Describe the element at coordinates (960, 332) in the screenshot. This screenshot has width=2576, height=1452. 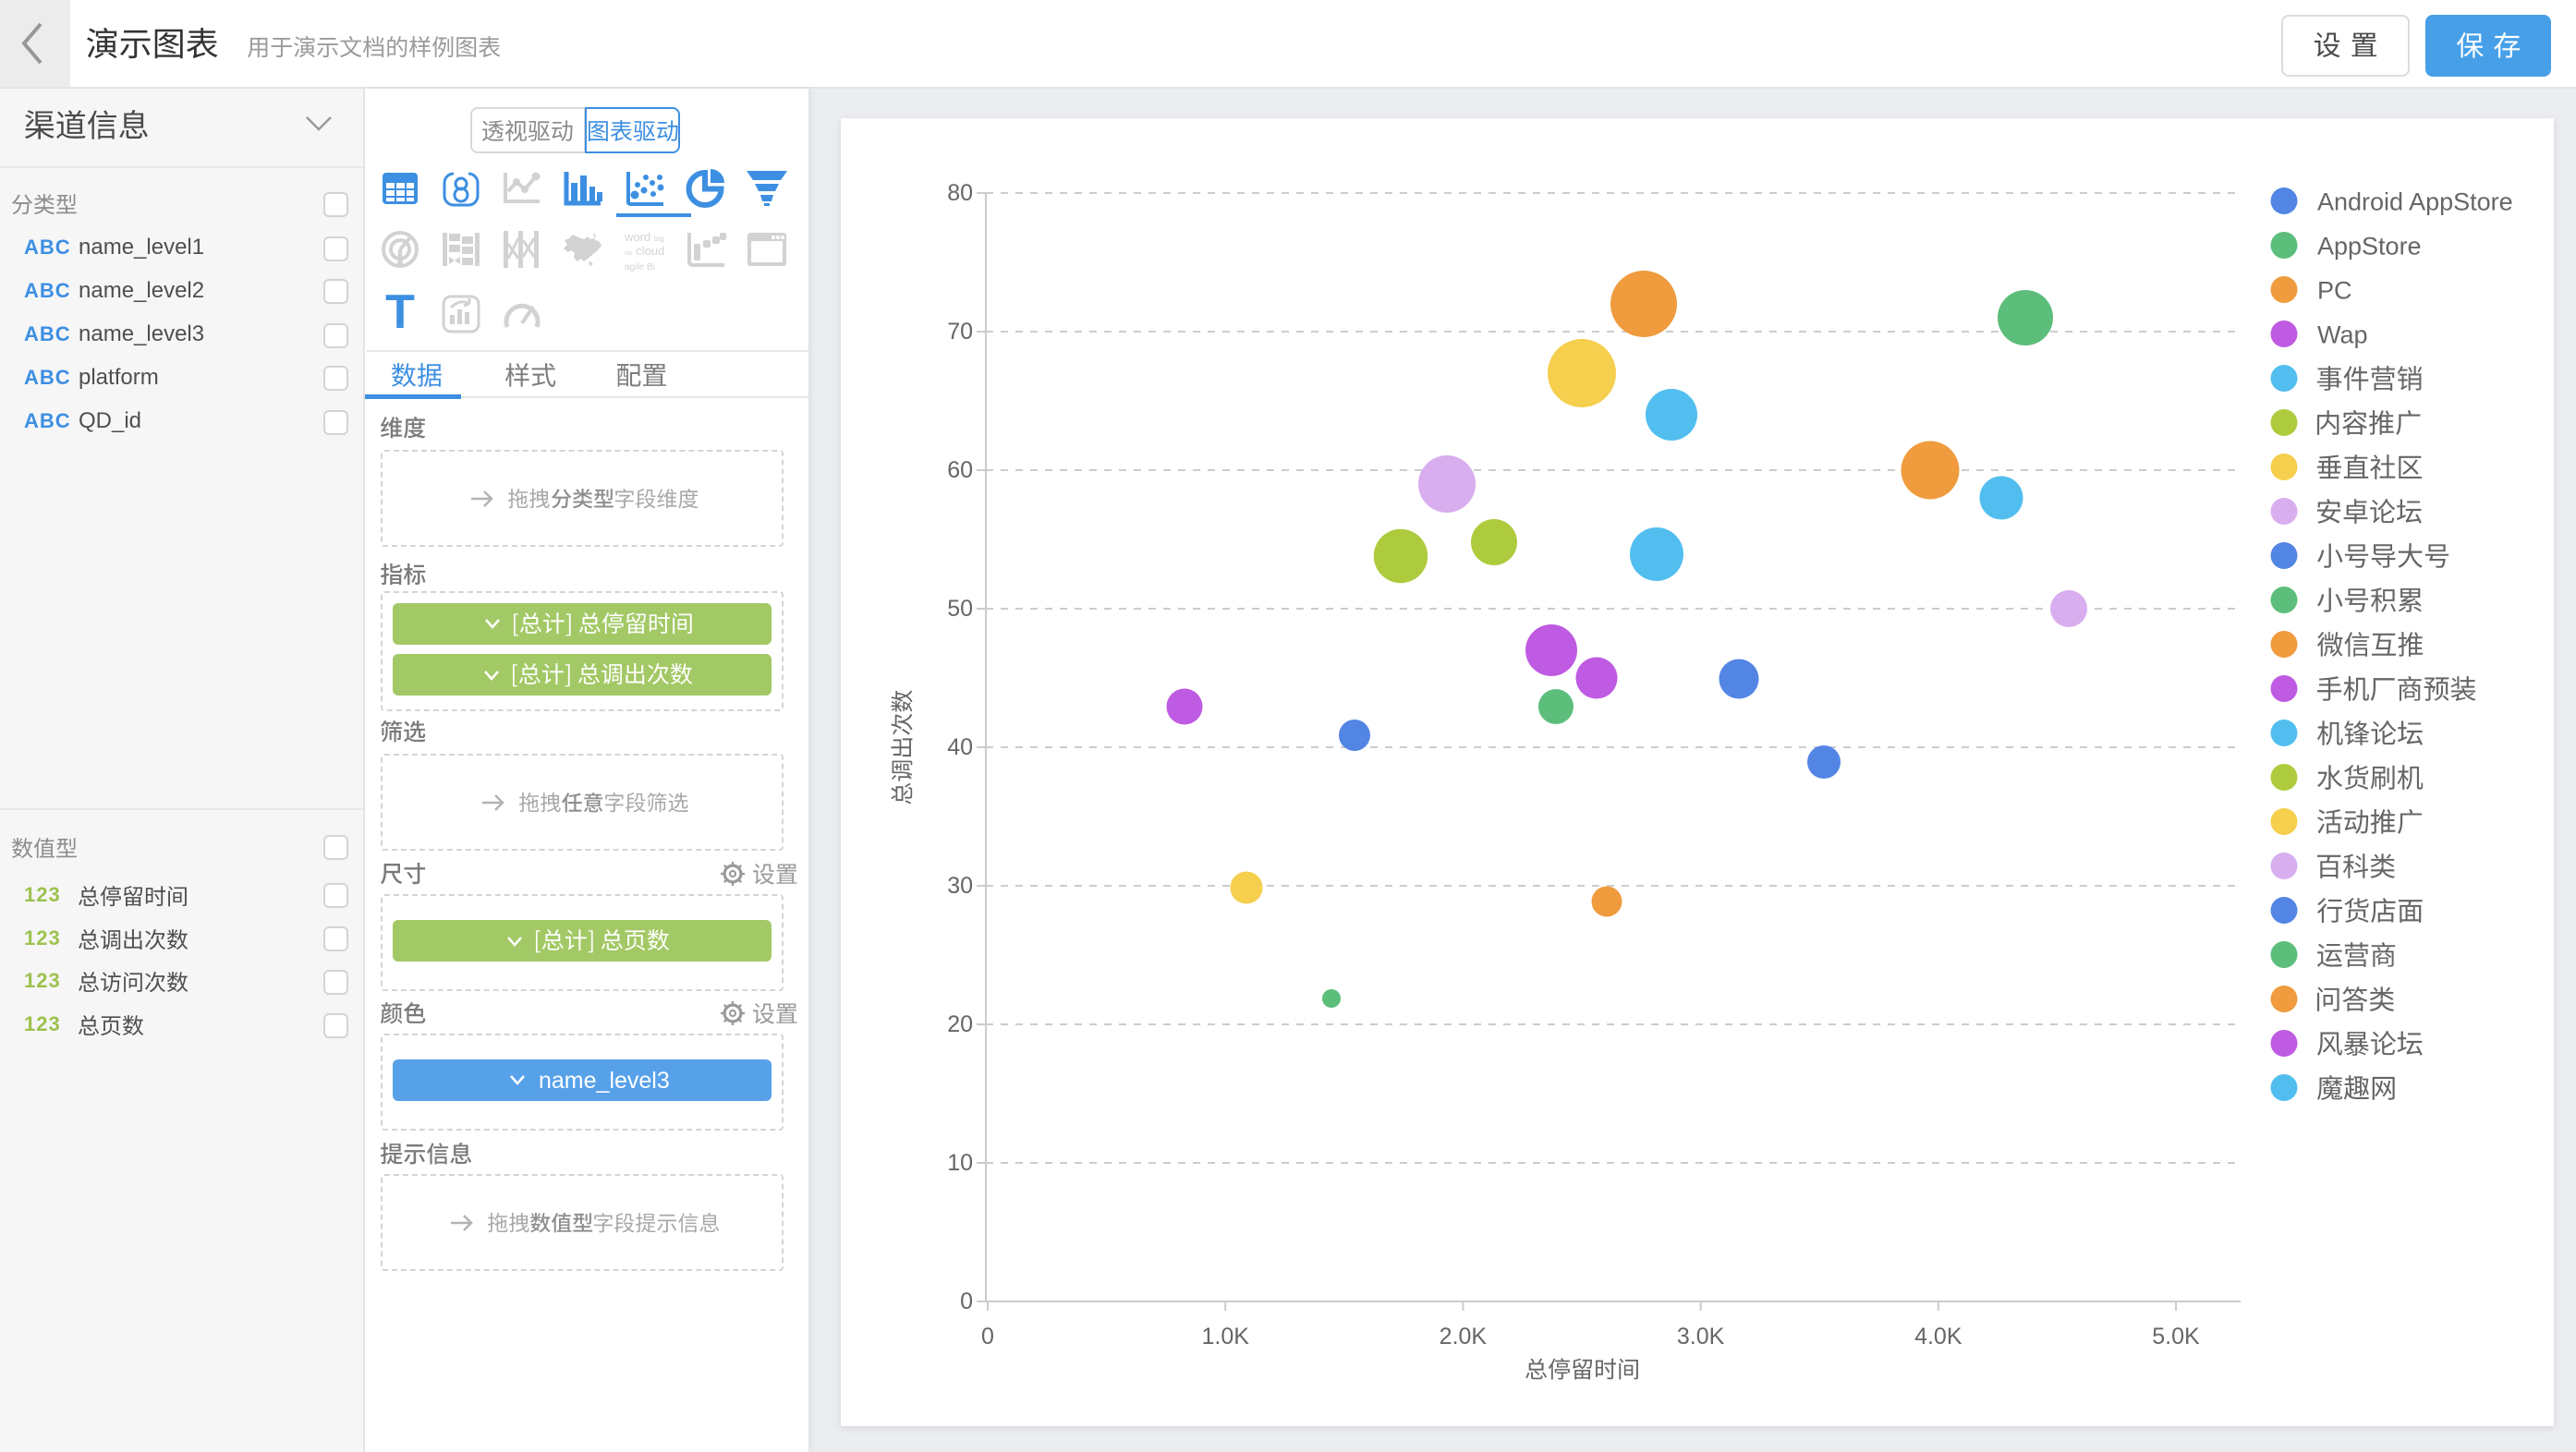
I see `svg-text: 70` at that location.